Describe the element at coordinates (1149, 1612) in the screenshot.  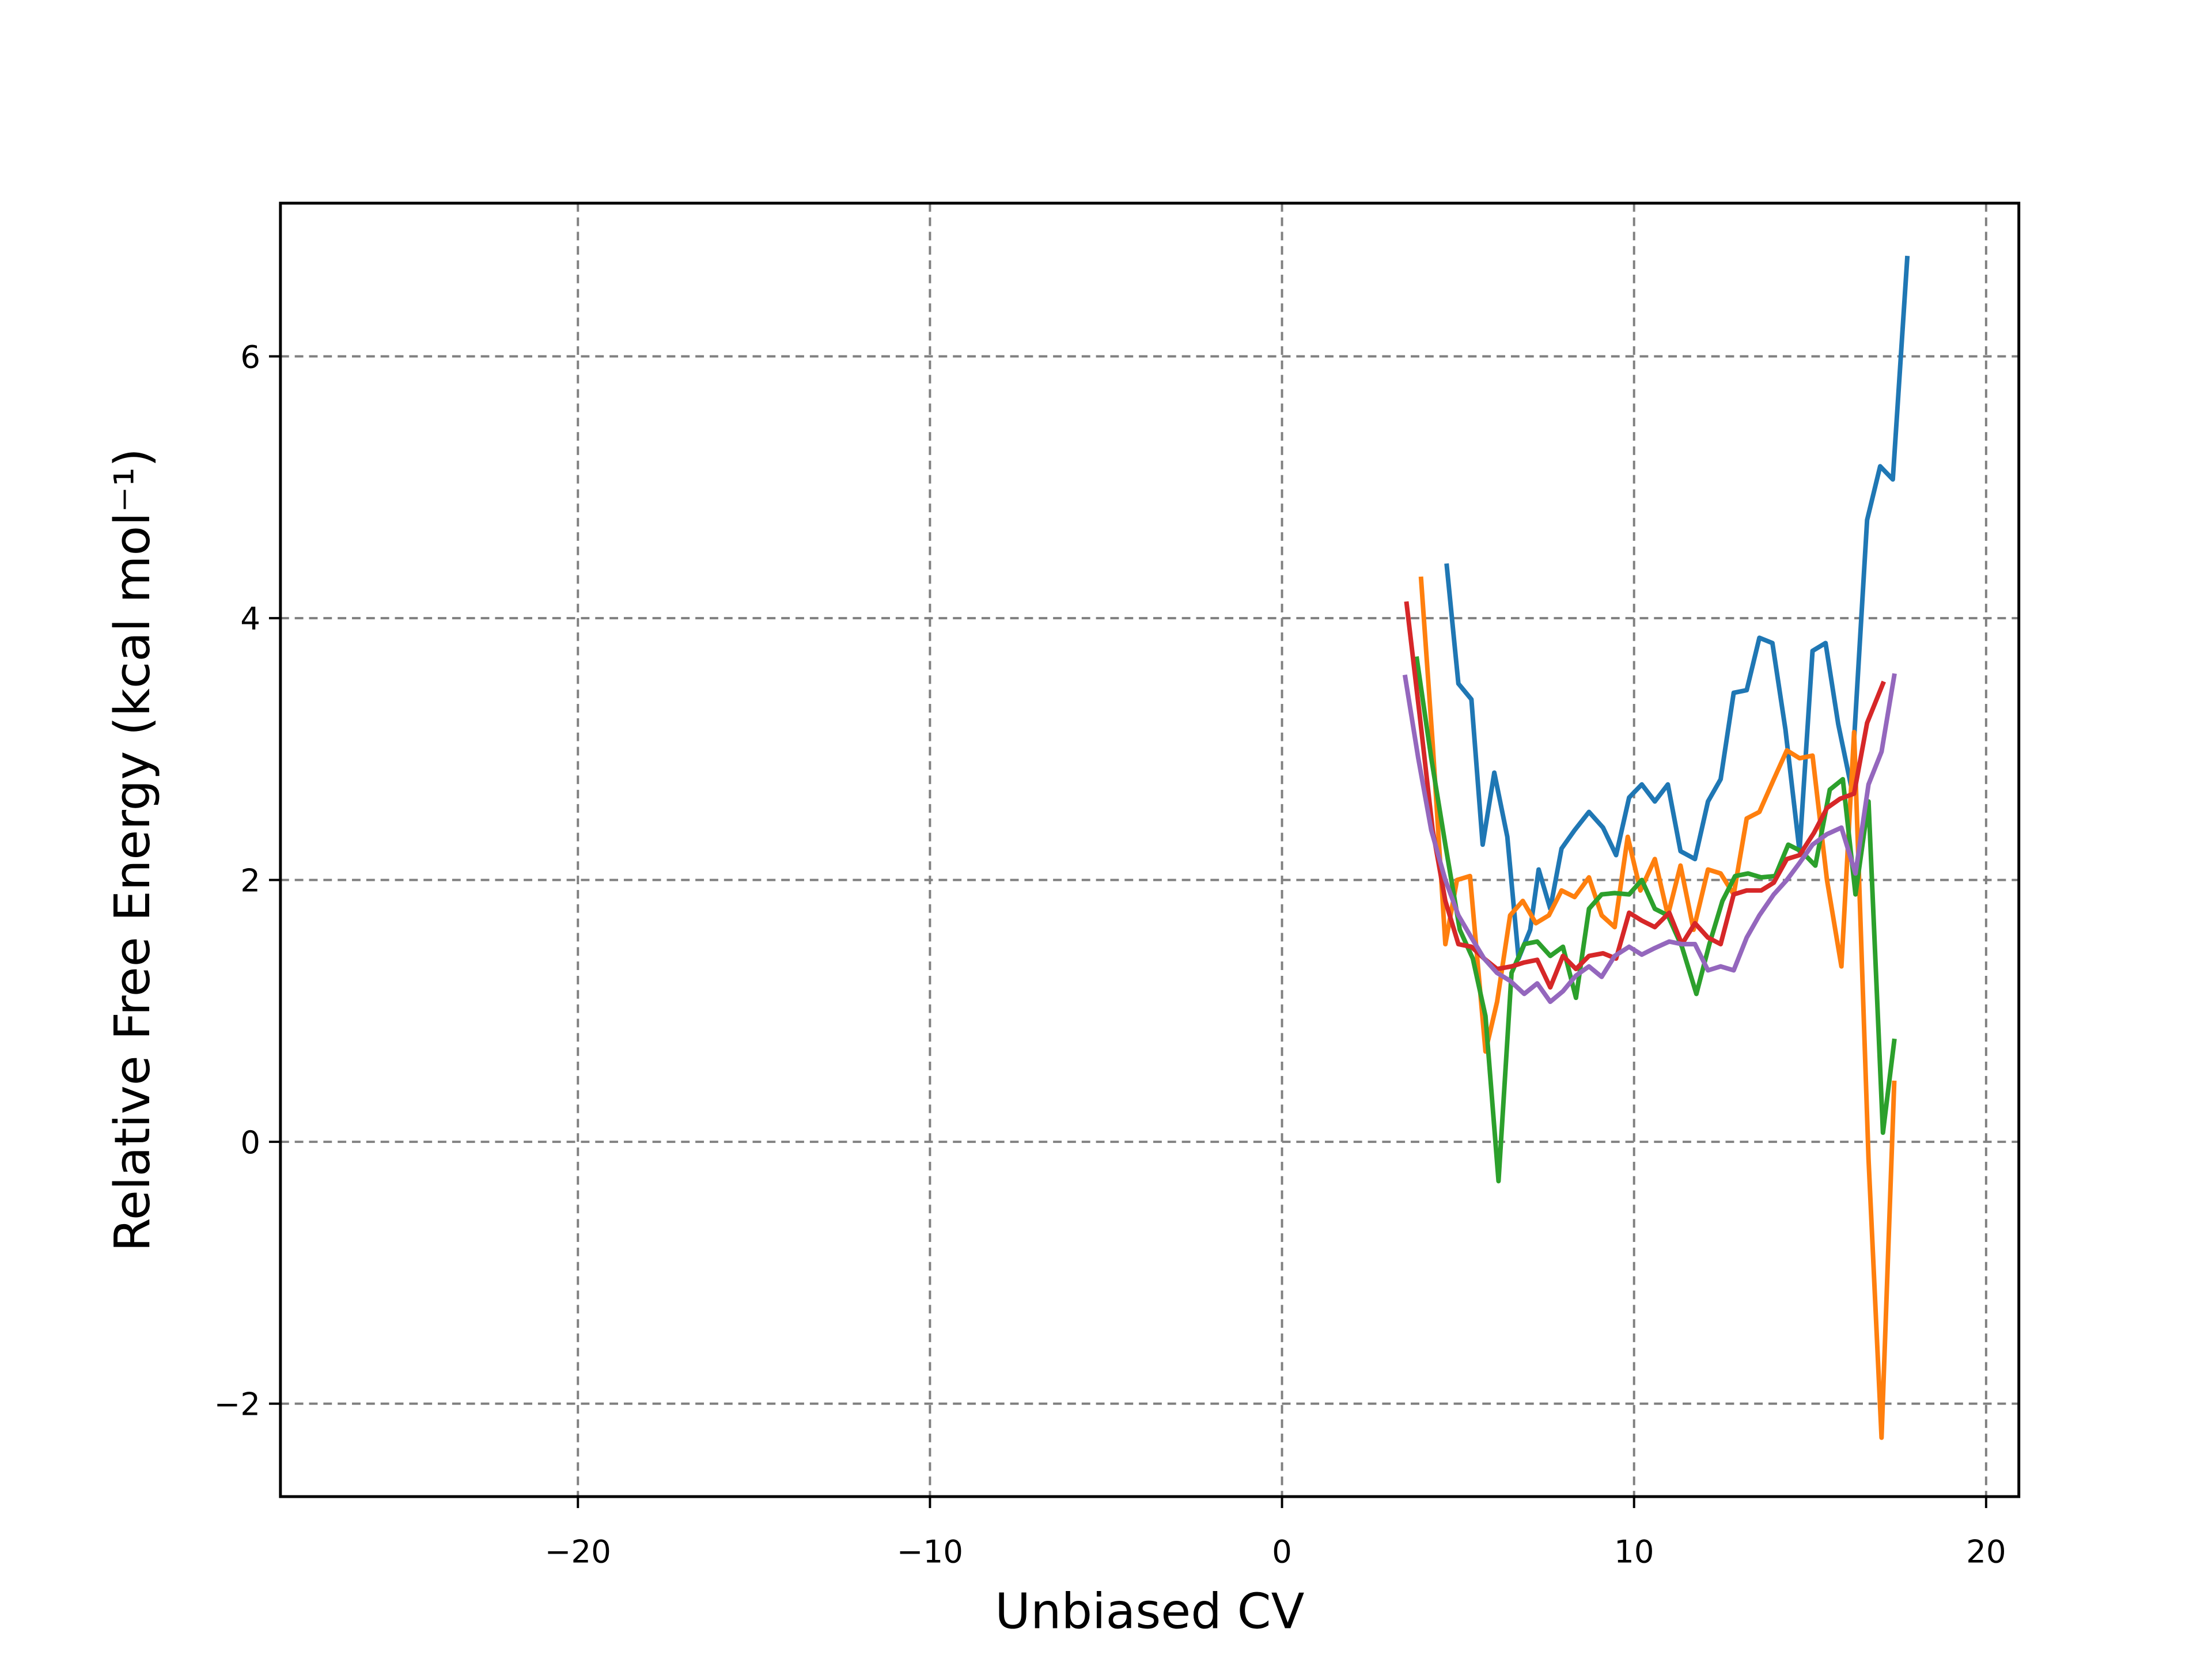
I see `x-axis-label: Unbiased CV` at that location.